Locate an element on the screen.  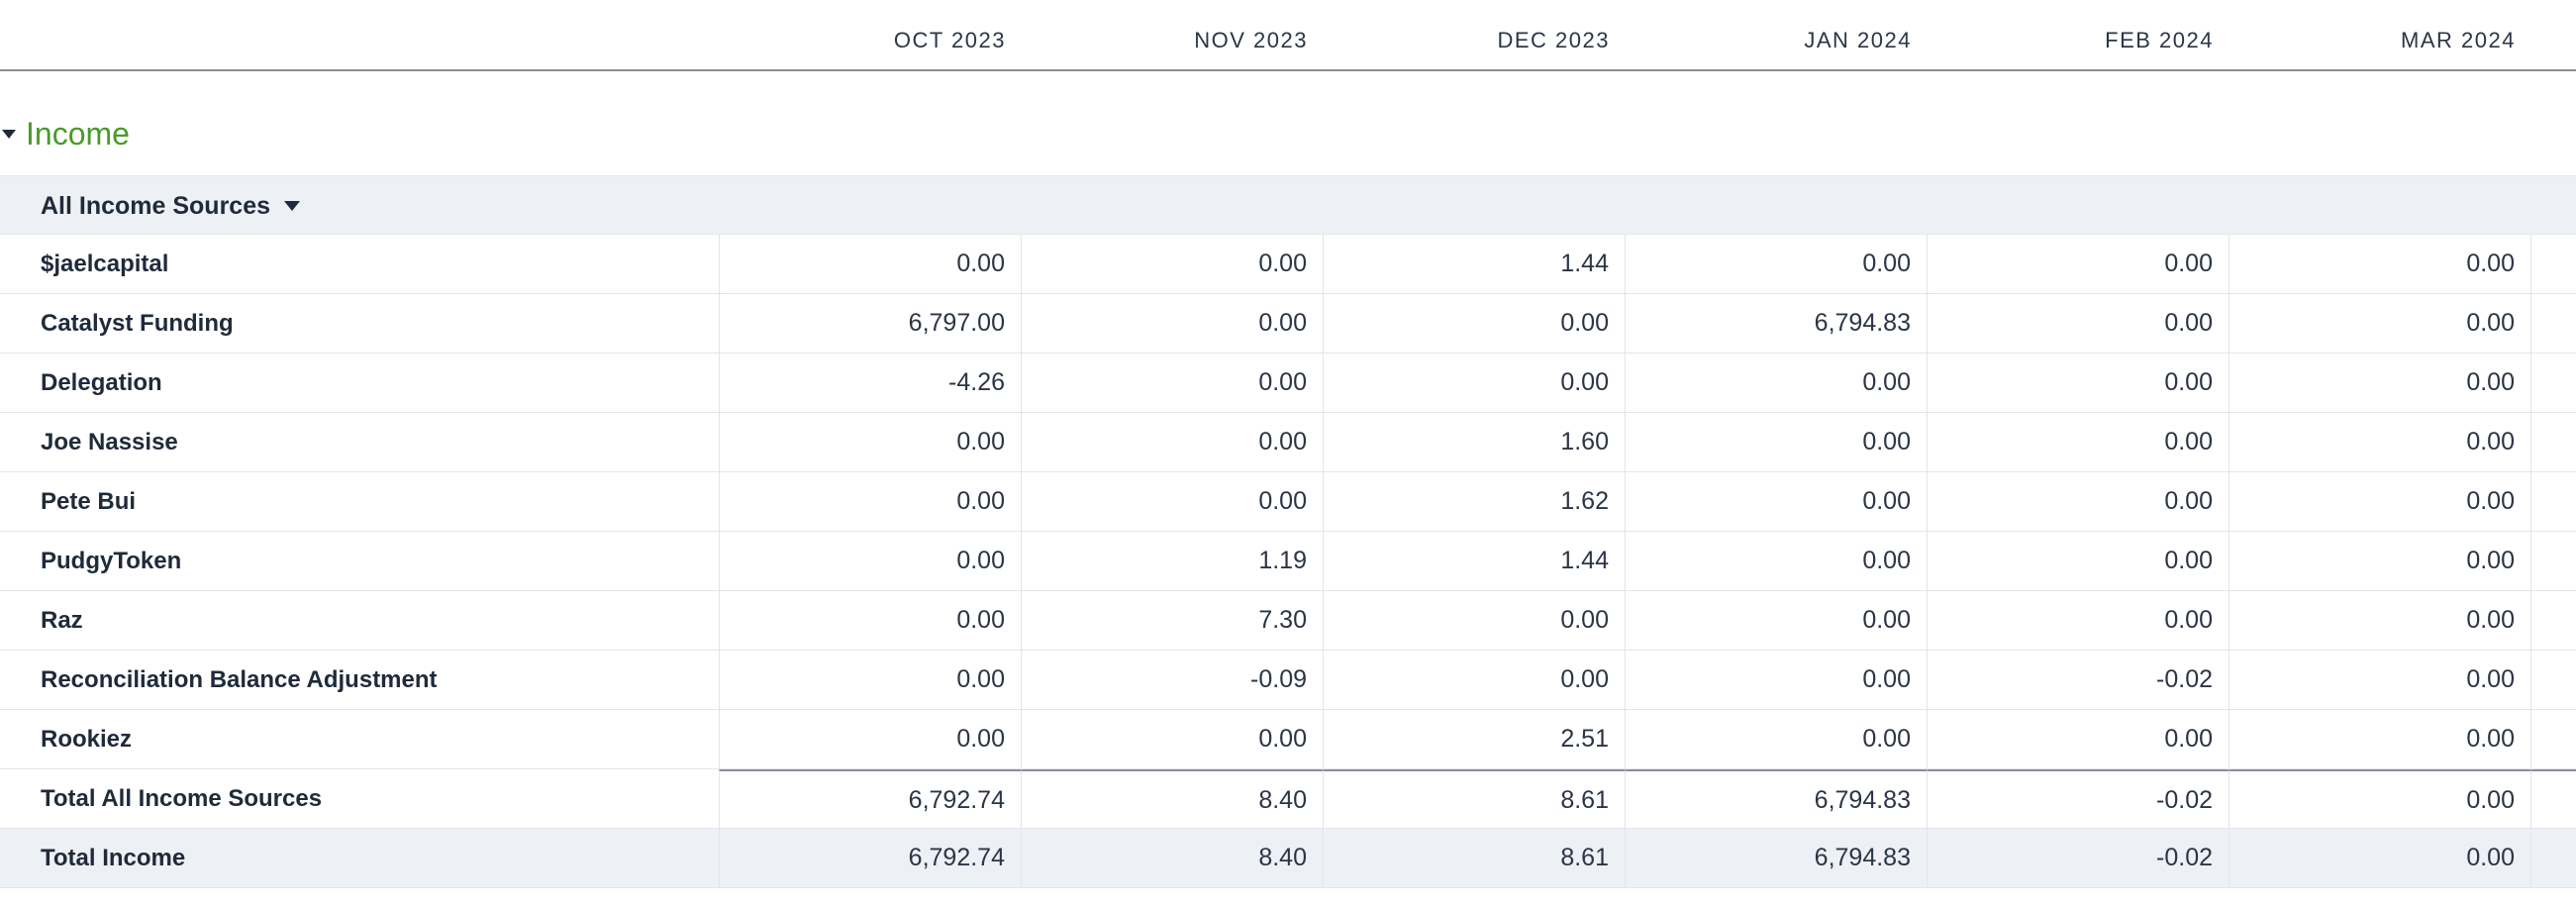
value-cell: 7.30 is located at coordinates (1172, 620).